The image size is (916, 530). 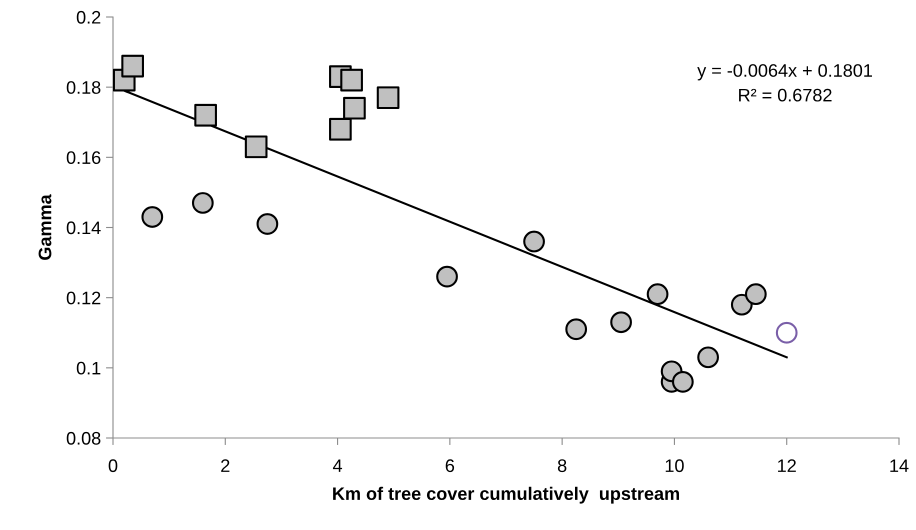 What do you see at coordinates (506, 495) in the screenshot?
I see `x-axis-title: Km of tree cover cumulatively upstream` at bounding box center [506, 495].